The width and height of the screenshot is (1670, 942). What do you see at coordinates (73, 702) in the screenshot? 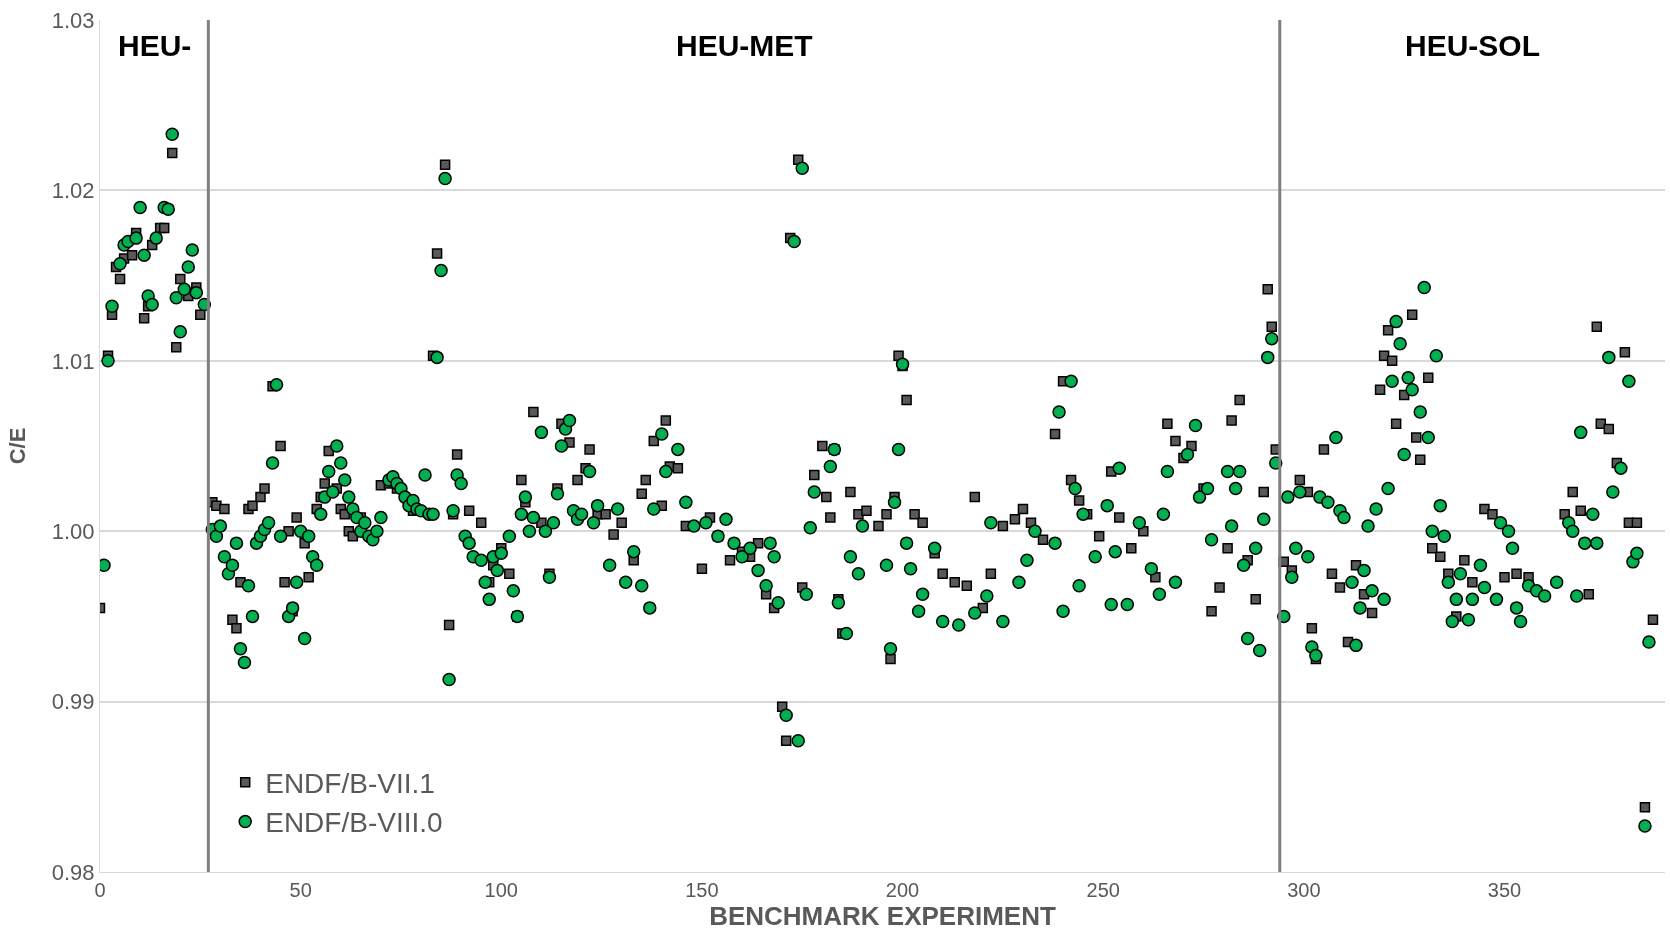
I see `y-tick-label: 0.99` at bounding box center [73, 702].